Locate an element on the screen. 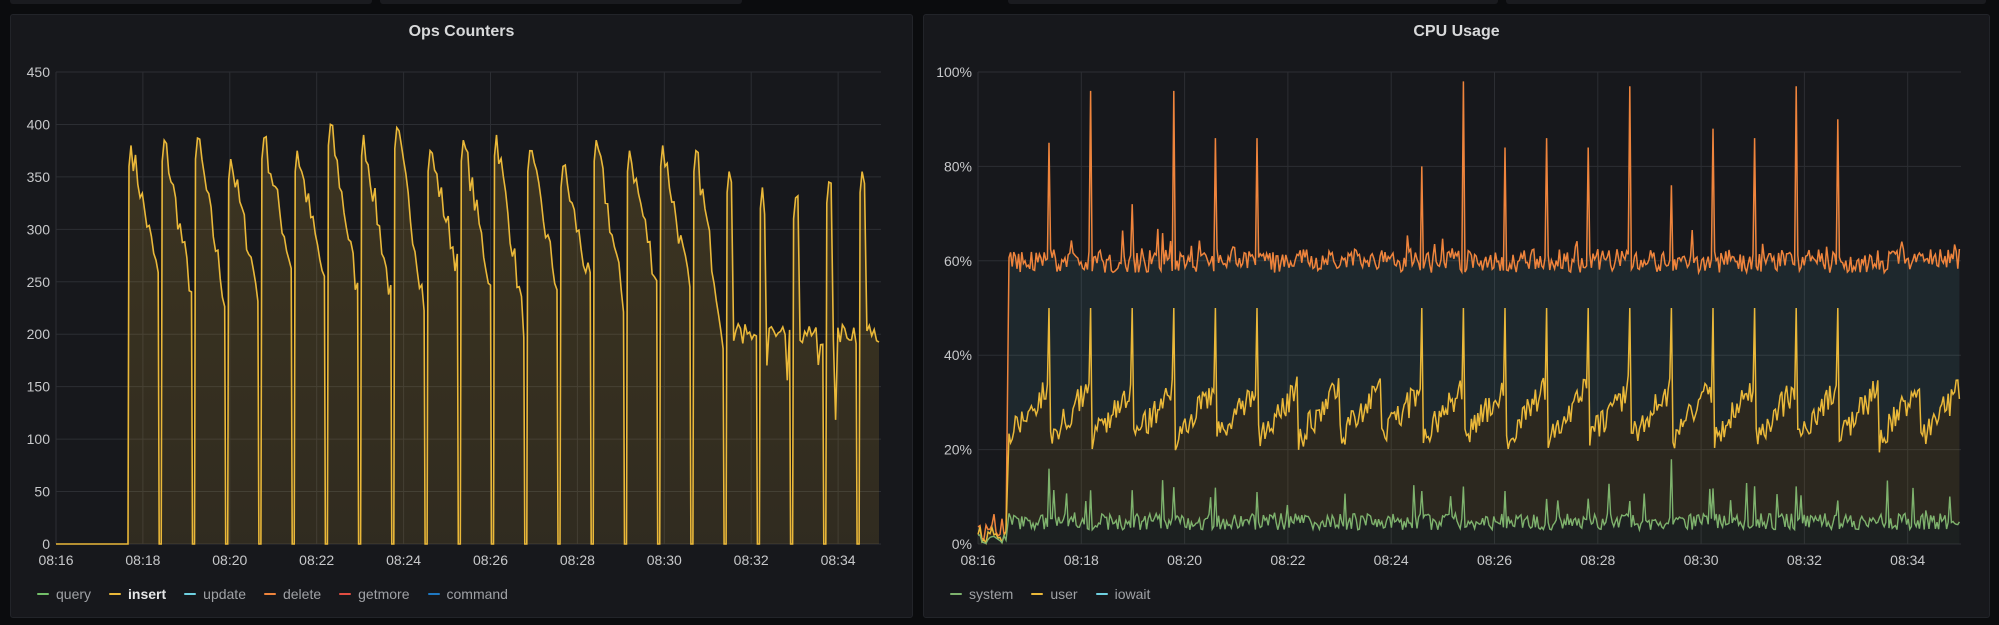 Image resolution: width=1999 pixels, height=625 pixels. legend-item-insert: insert is located at coordinates (137, 594).